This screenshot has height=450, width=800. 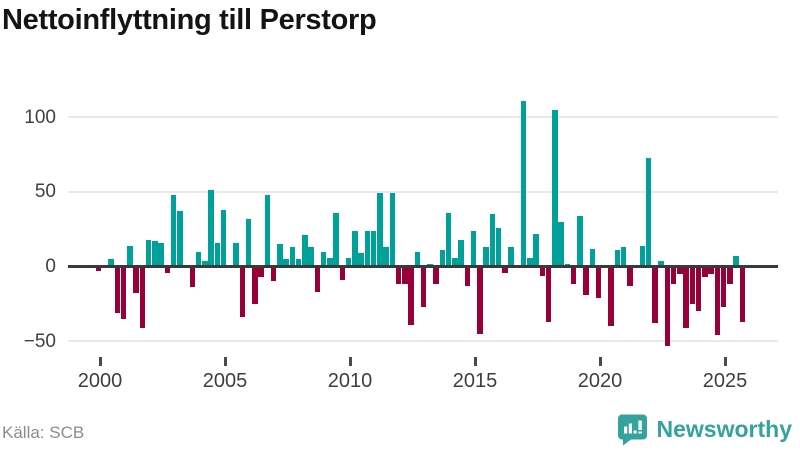 What do you see at coordinates (592, 257) in the screenshot?
I see `bar-2019-q3` at bounding box center [592, 257].